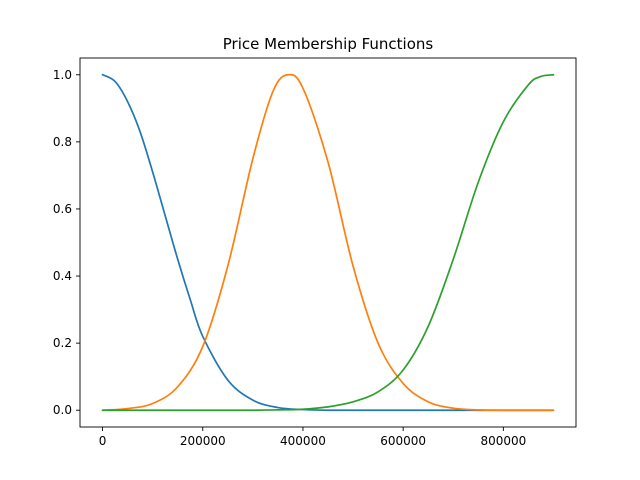 Image resolution: width=640 pixels, height=480 pixels. Describe the element at coordinates (503, 441) in the screenshot. I see `x-tick-label: 800000` at that location.